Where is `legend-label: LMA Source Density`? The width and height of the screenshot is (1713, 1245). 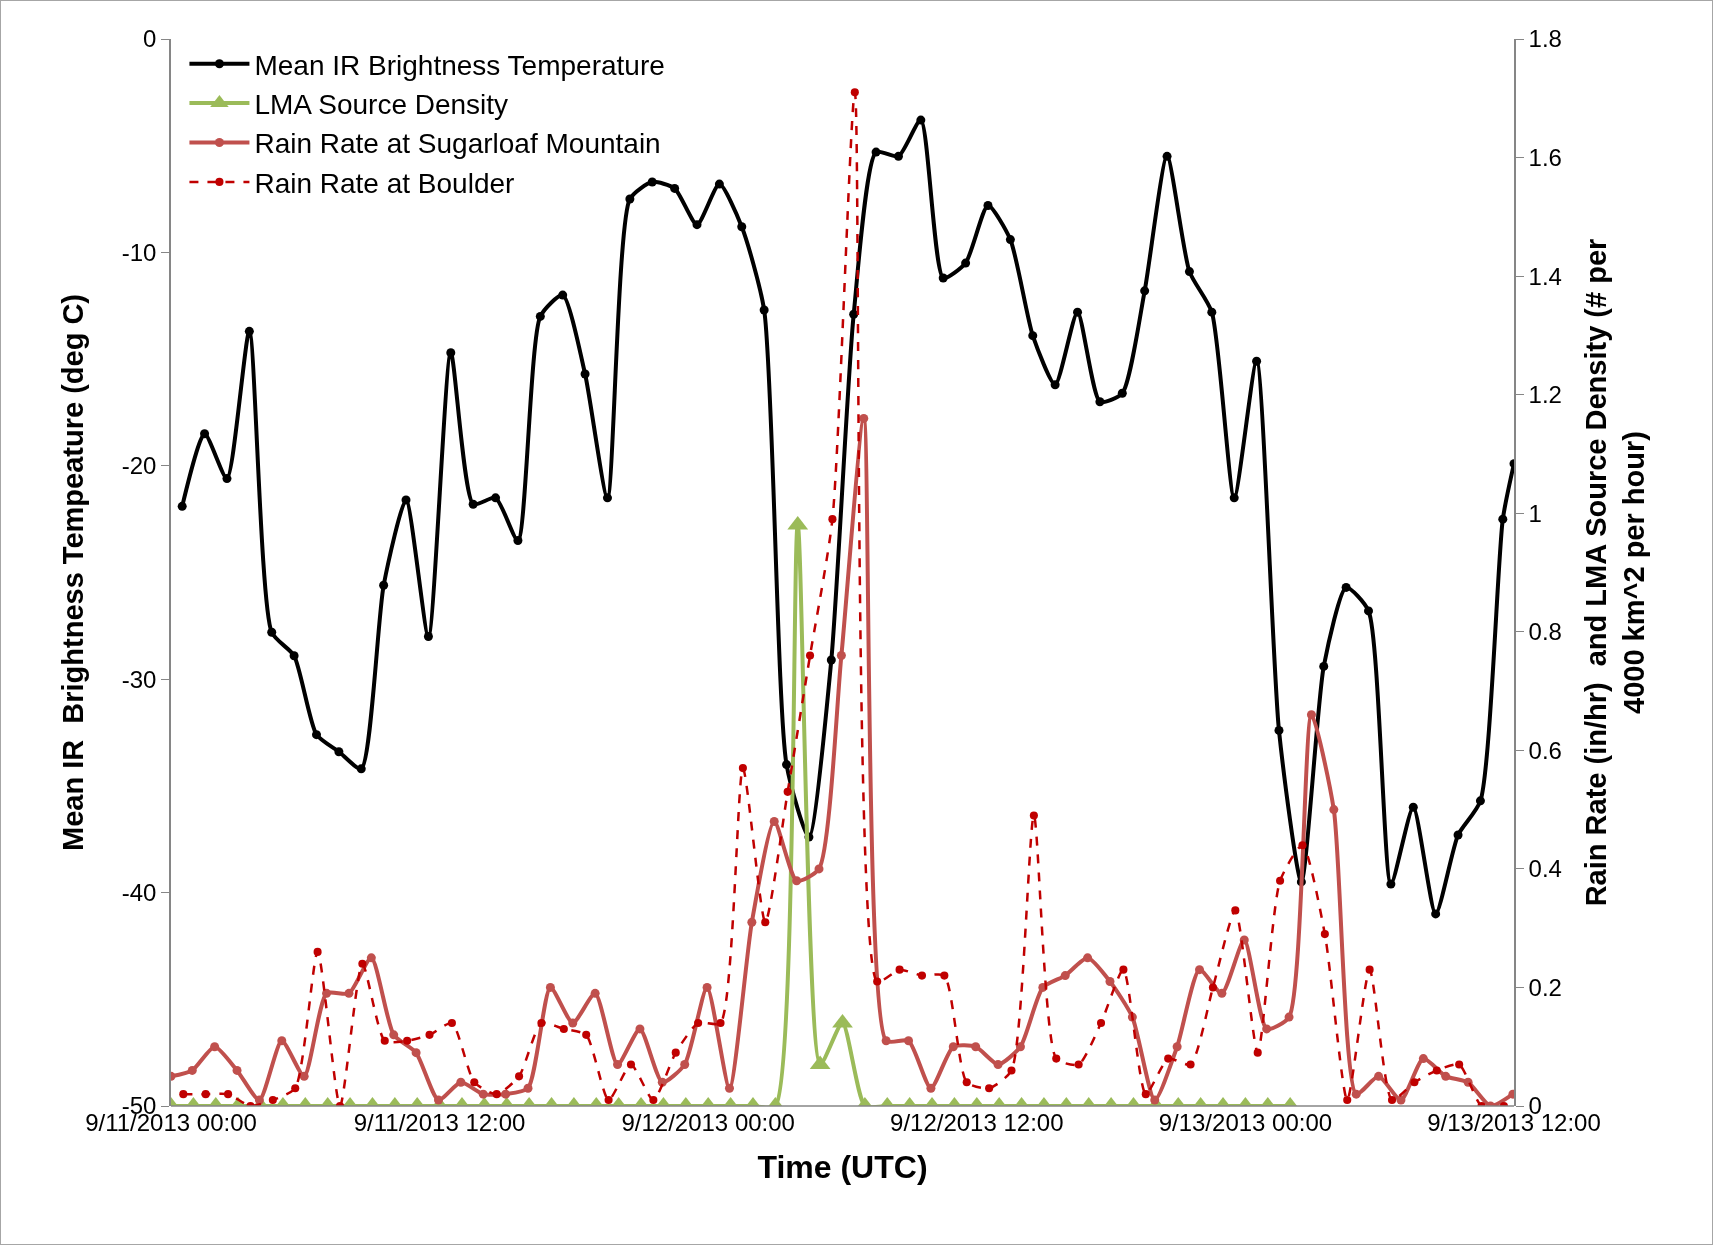
legend-label: LMA Source Density is located at coordinates (381, 105).